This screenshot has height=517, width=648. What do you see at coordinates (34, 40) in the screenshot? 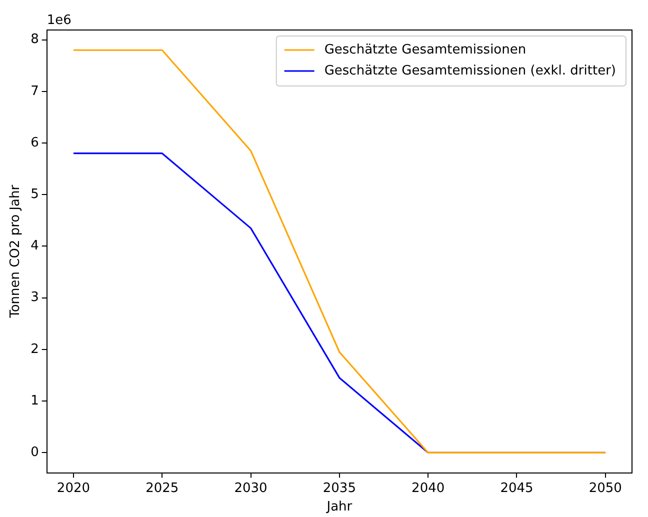
I see `y-tick-label: 8` at bounding box center [34, 40].